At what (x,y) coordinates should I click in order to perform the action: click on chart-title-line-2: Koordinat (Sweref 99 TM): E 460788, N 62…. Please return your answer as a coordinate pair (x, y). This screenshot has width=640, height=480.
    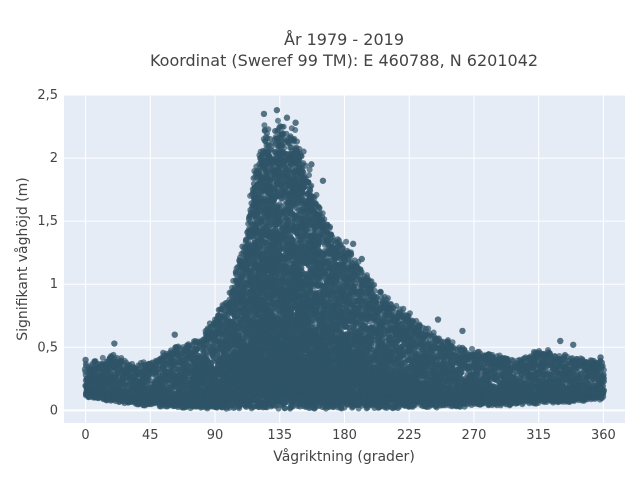
    Looking at the image, I should click on (344, 60).